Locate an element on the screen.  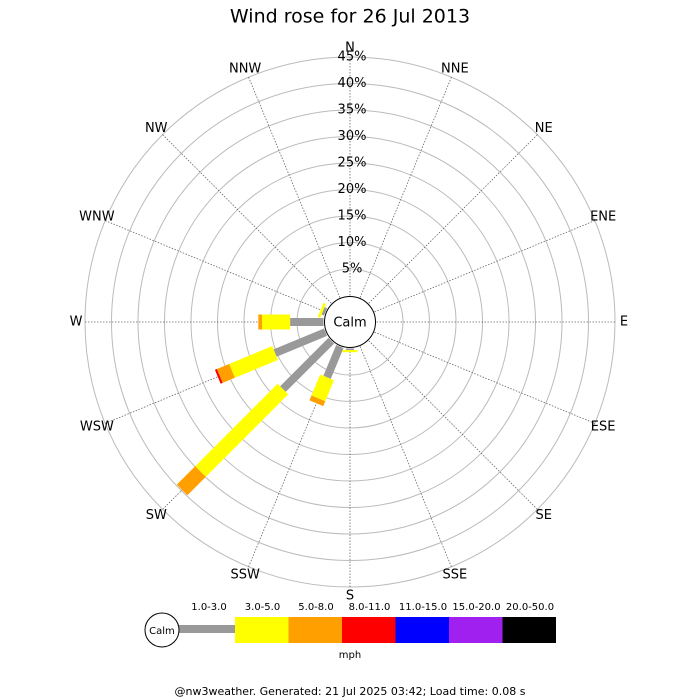
direction-label: SW is located at coordinates (156, 515).